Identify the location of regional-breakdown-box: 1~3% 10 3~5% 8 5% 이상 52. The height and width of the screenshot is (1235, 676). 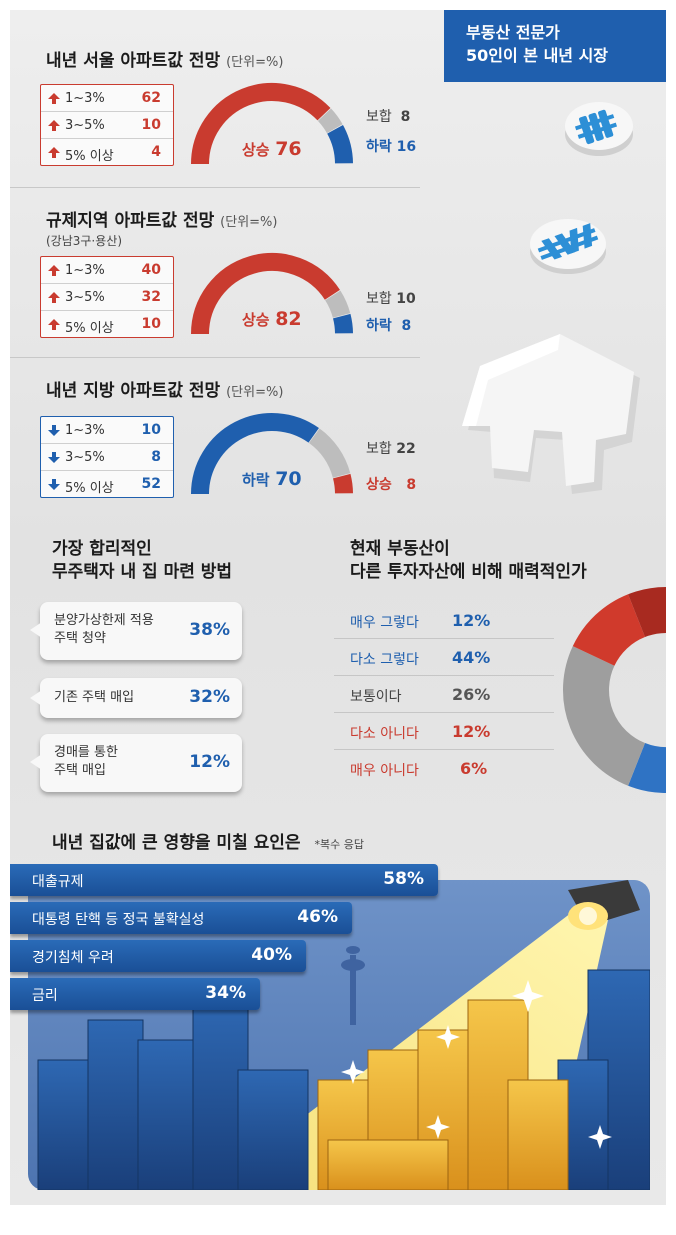
(107, 457).